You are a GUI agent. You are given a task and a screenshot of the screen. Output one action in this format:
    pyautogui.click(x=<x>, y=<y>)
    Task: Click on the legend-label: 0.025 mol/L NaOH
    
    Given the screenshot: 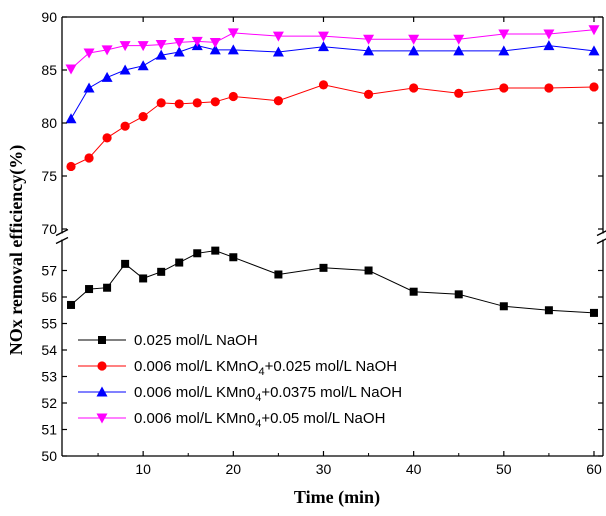 What is the action you would take?
    pyautogui.click(x=196, y=340)
    